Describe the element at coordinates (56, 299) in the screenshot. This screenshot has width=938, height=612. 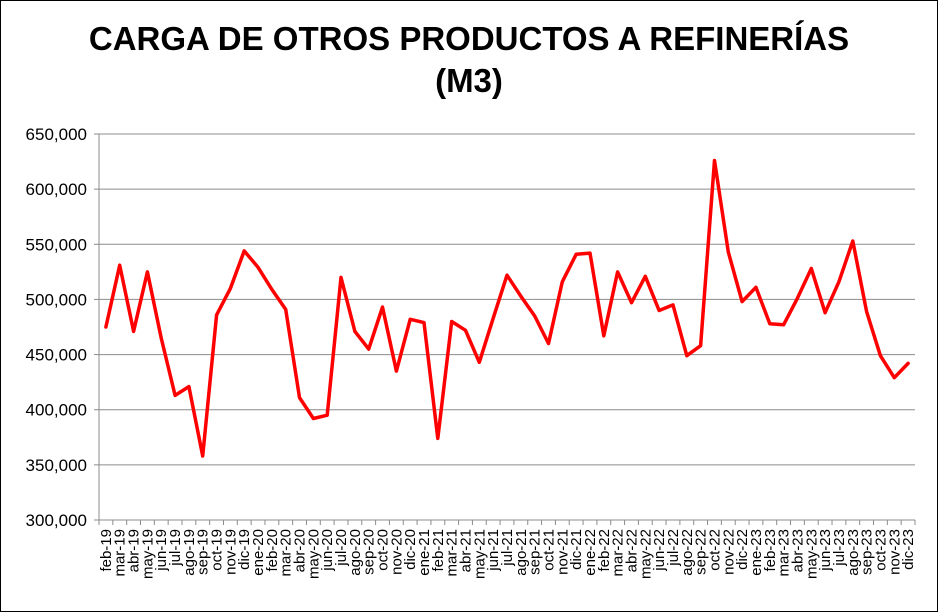
I see `y-tick-label: 500,000` at that location.